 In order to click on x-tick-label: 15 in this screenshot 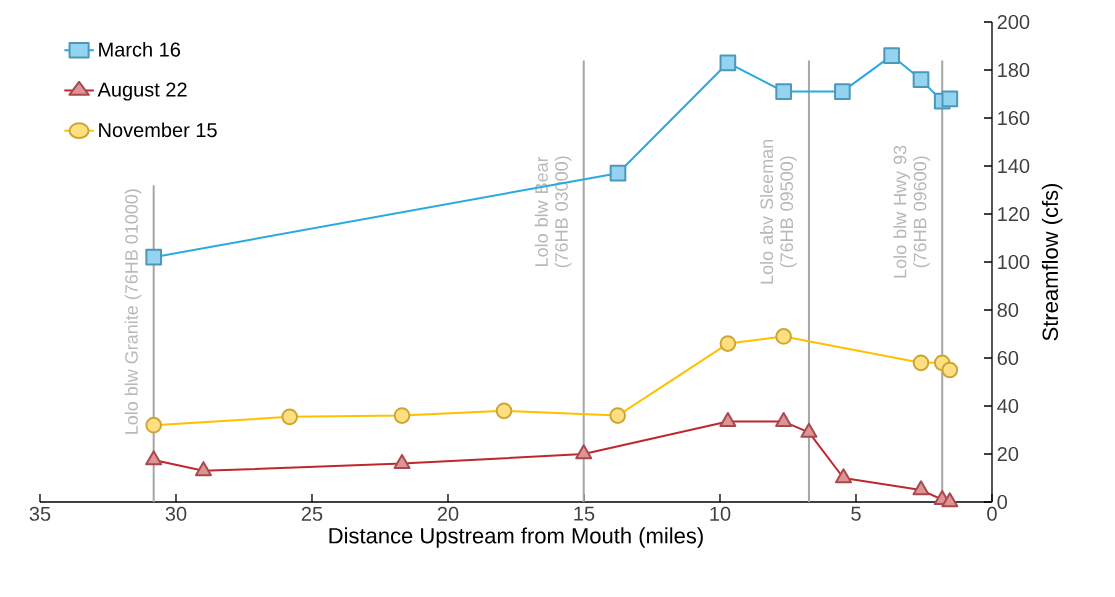, I will do `click(584, 513)`.